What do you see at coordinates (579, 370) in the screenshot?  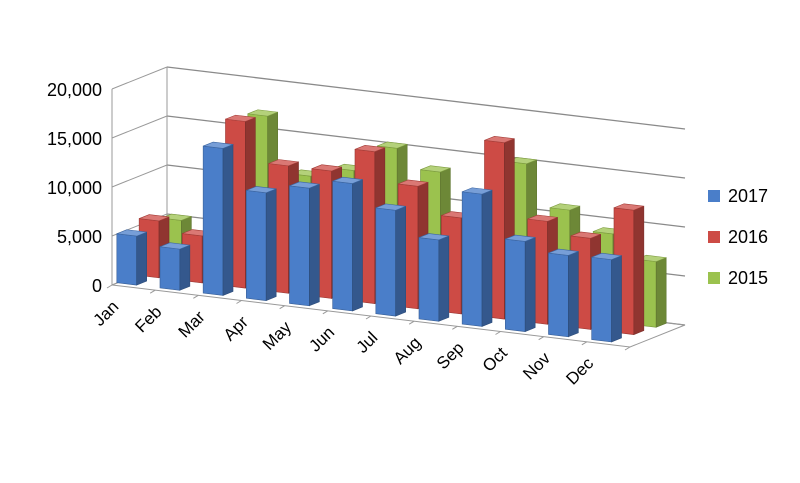 I see `x-tick-label: Dec` at bounding box center [579, 370].